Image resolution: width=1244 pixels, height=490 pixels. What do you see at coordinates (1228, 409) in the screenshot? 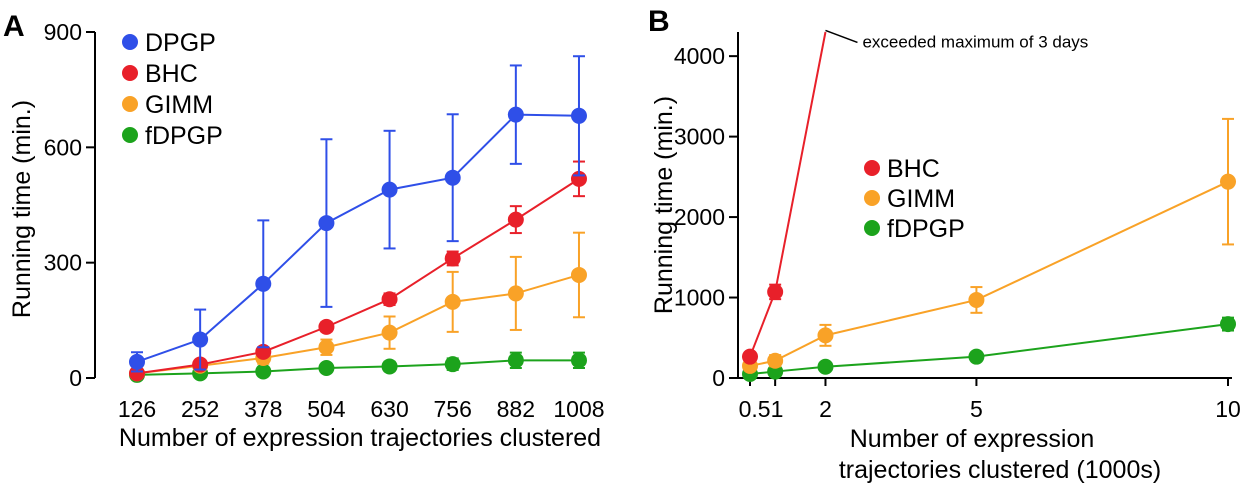
I see `panel-b-x-tick-label: 10` at bounding box center [1228, 409].